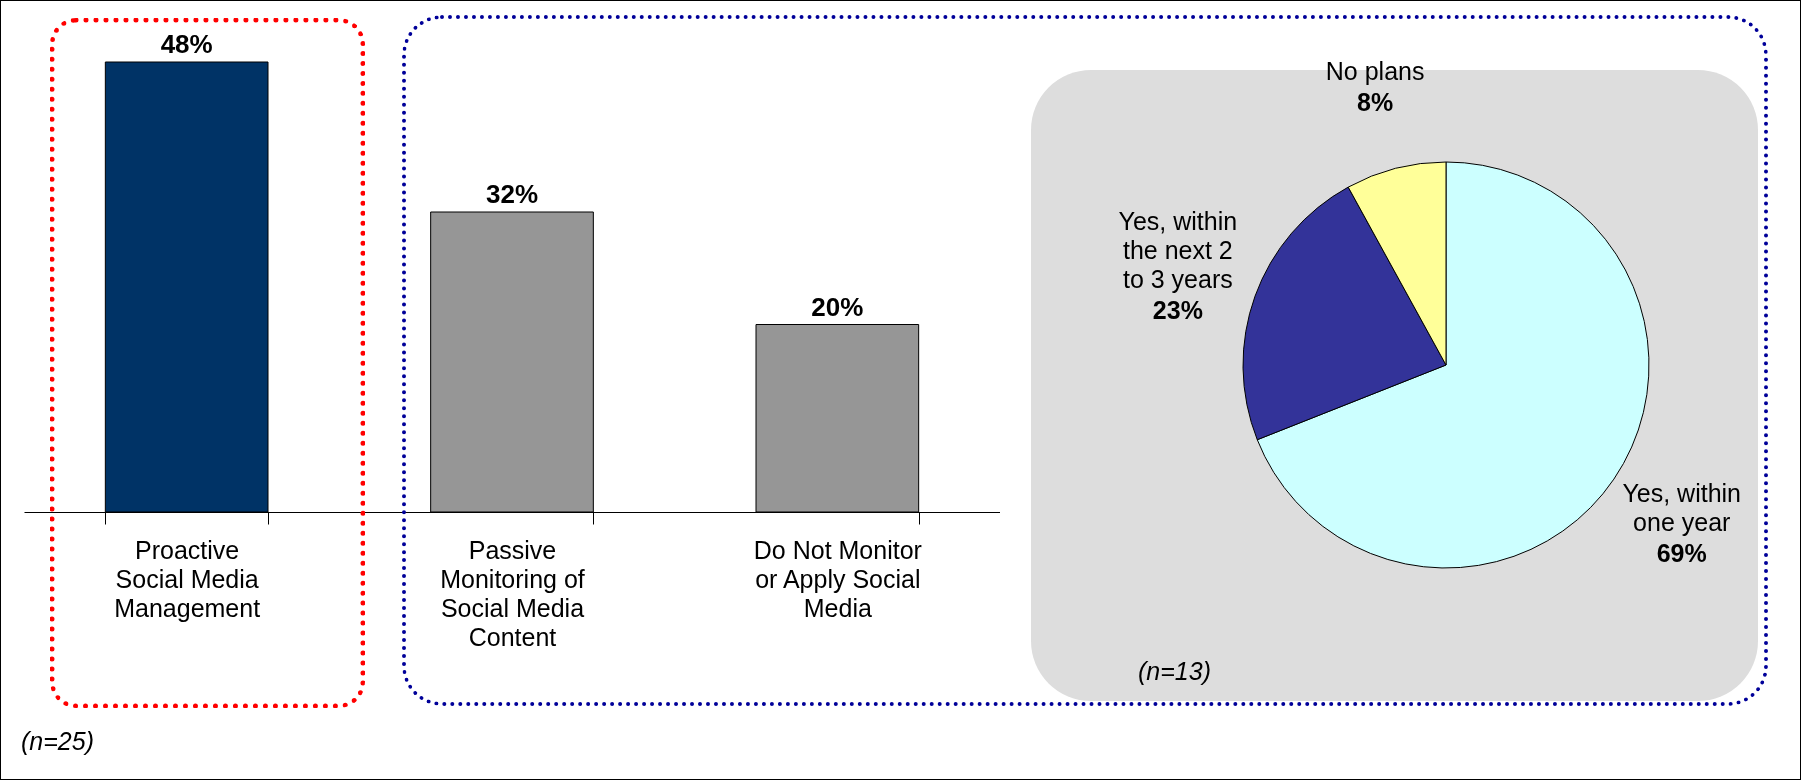 This screenshot has width=1801, height=780. Describe the element at coordinates (1375, 101) in the screenshot. I see `data-label: 8%` at that location.